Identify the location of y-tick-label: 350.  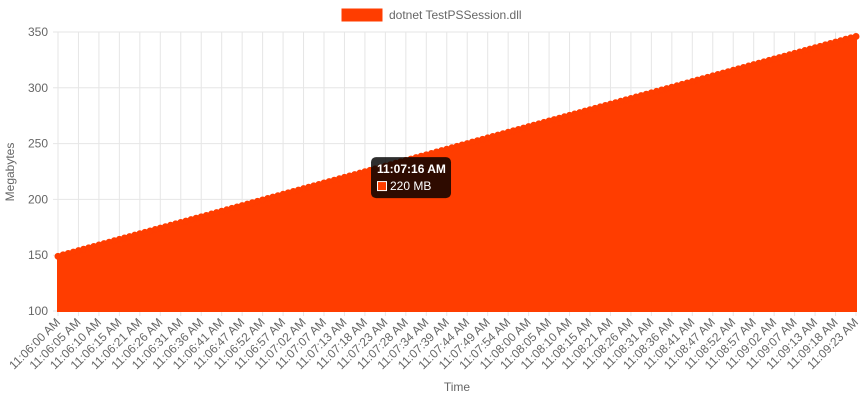
(38, 32).